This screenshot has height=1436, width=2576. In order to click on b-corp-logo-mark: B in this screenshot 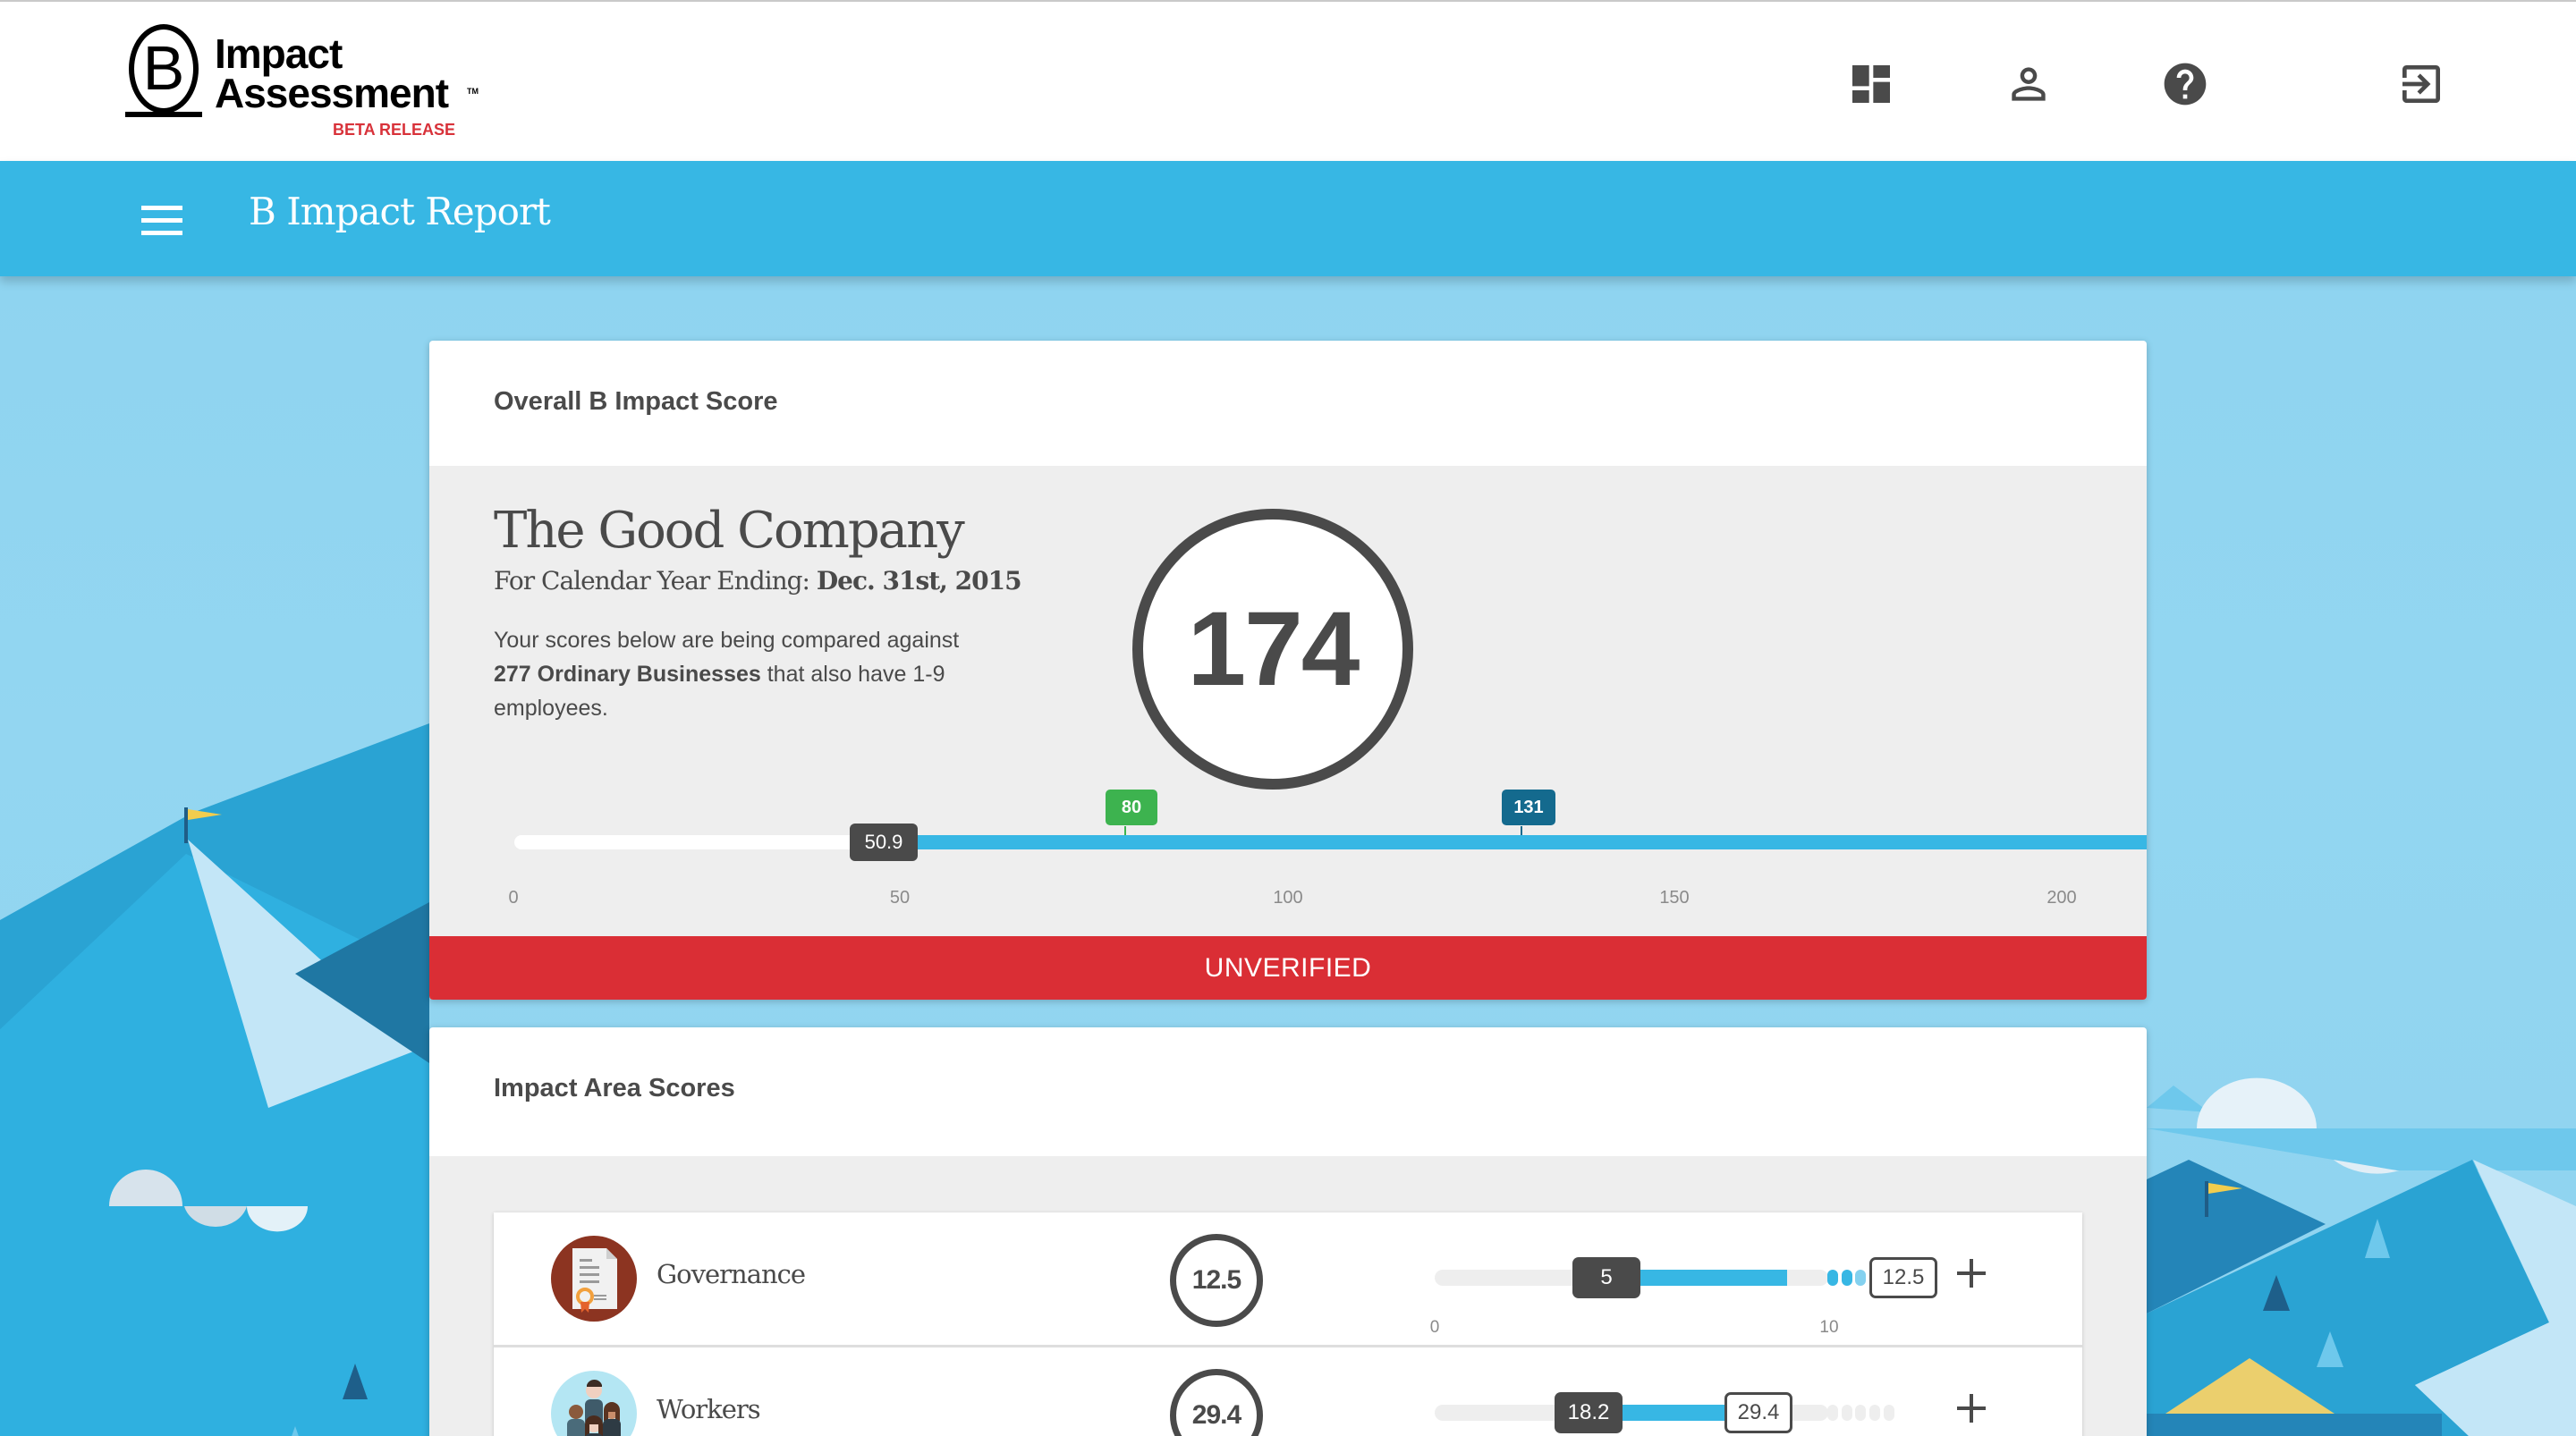, I will do `click(164, 69)`.